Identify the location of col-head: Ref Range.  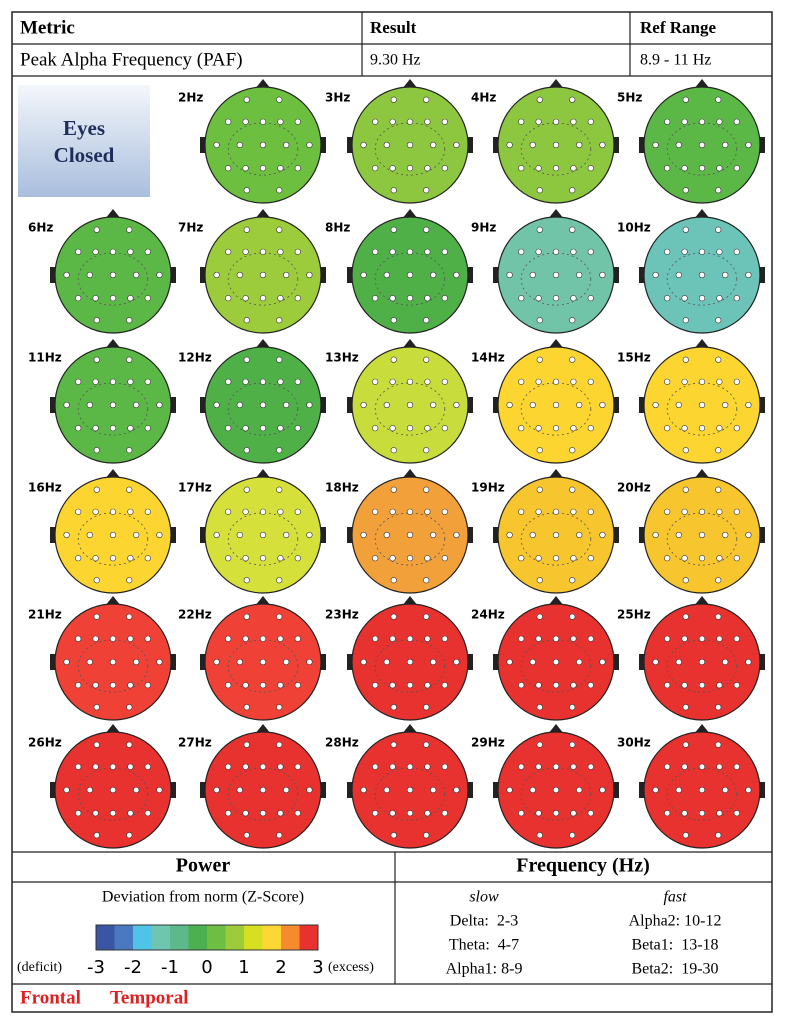
(678, 27).